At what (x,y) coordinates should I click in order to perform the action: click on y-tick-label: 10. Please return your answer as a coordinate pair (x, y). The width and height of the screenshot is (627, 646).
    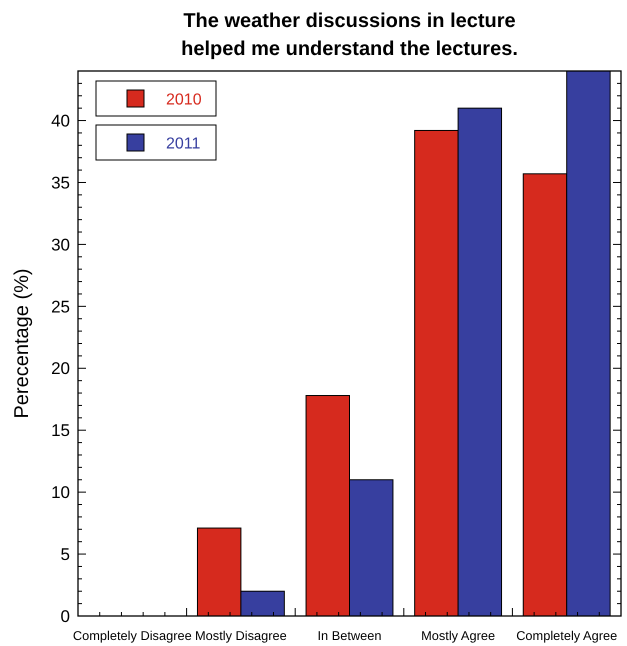
    Looking at the image, I should click on (60, 492).